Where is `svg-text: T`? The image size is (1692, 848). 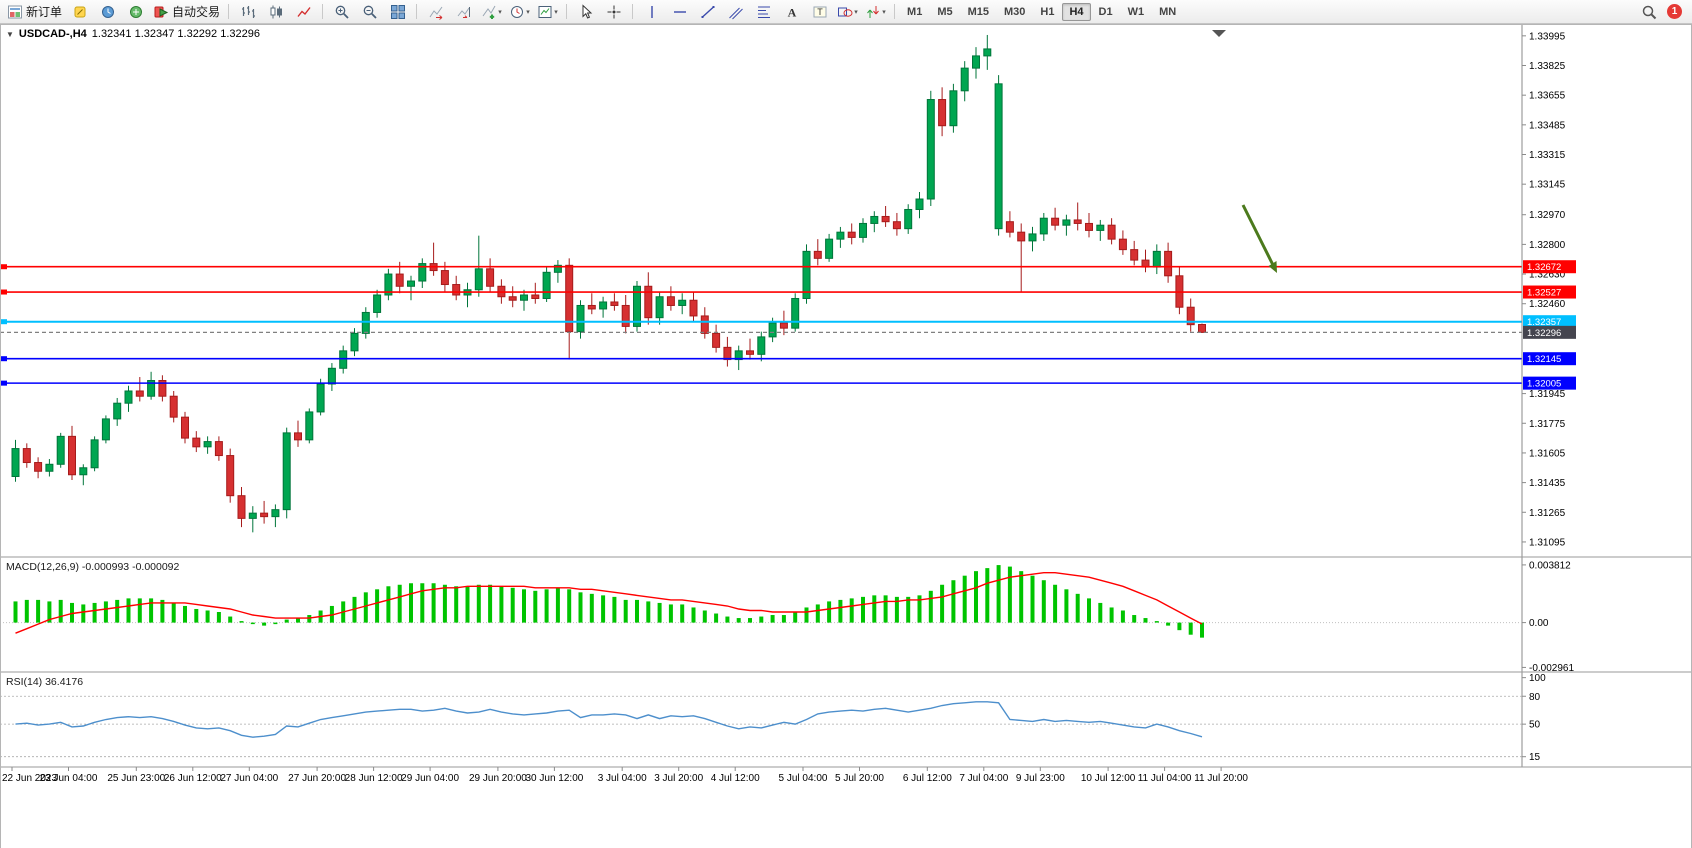 svg-text: T is located at coordinates (820, 12).